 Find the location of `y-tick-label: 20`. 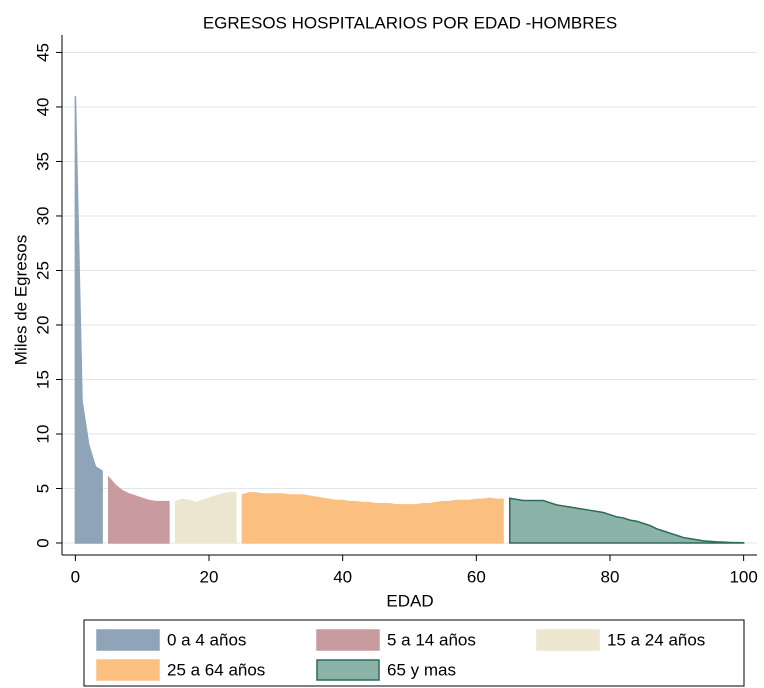

y-tick-label: 20 is located at coordinates (42, 325).